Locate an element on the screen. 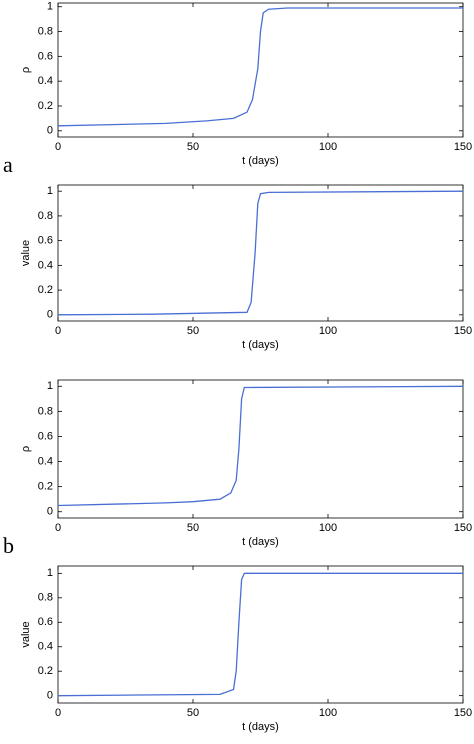 The image size is (474, 744). panel-label: b is located at coordinates (8, 545).